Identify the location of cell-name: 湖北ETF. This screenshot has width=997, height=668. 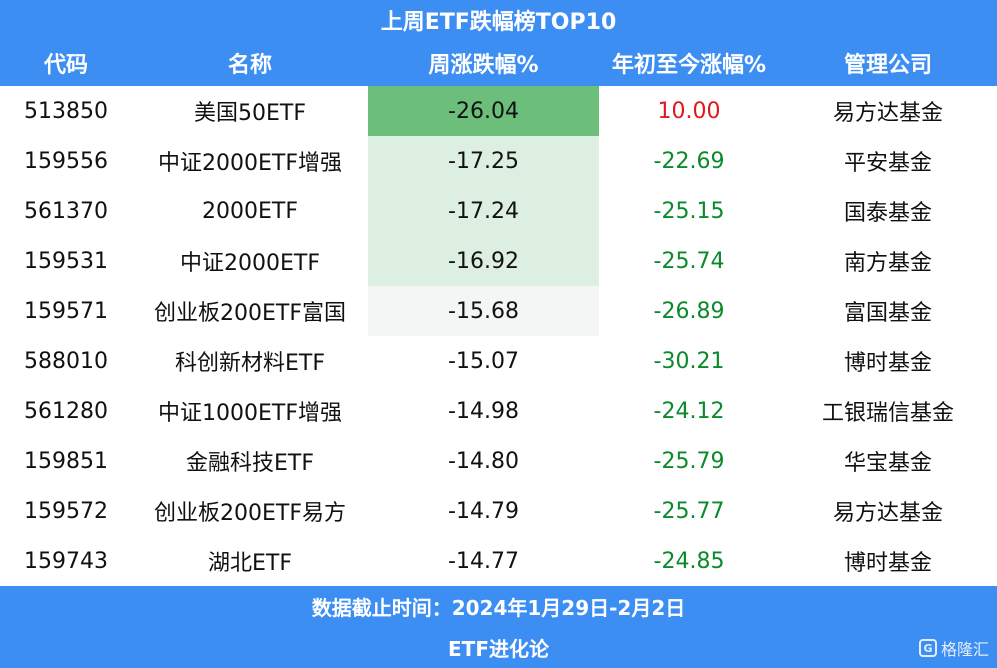
(250, 563).